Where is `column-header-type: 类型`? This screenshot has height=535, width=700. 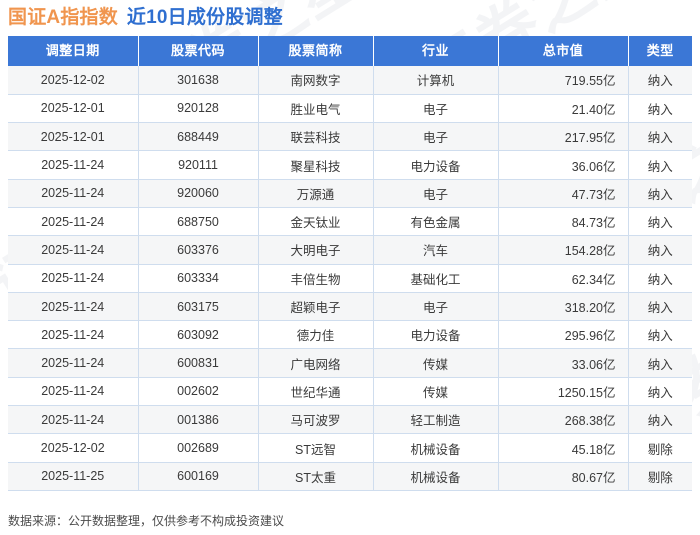
column-header-type: 类型 is located at coordinates (660, 51).